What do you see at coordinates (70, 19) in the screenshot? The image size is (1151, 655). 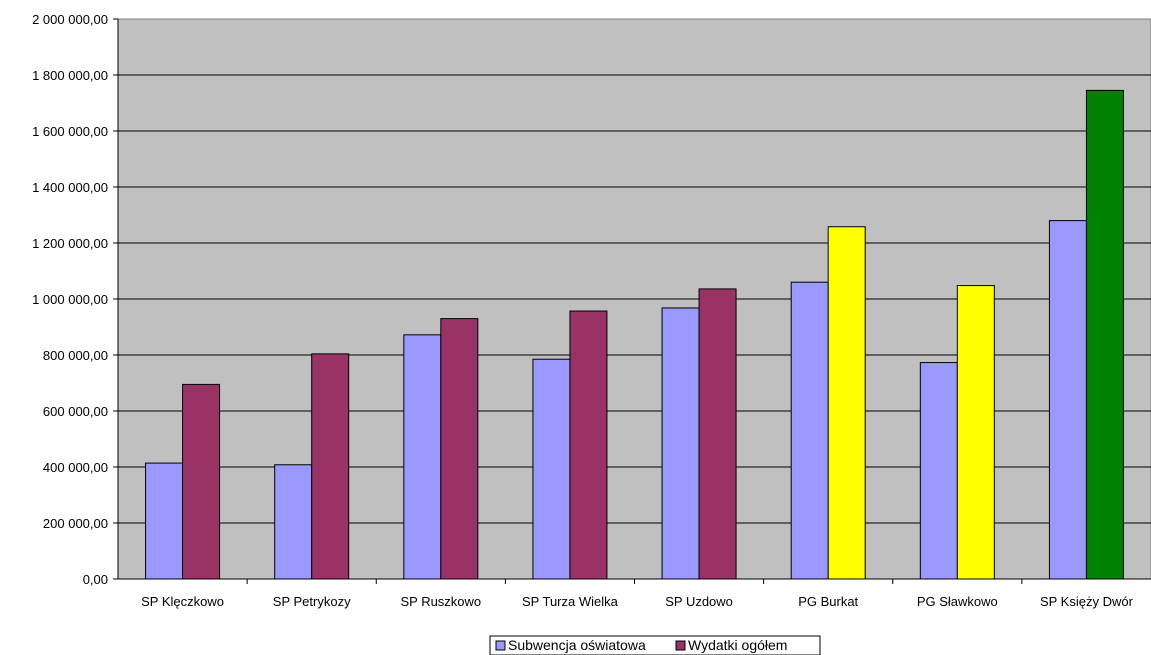 I see `y-tick-label: 2 000 000,00` at bounding box center [70, 19].